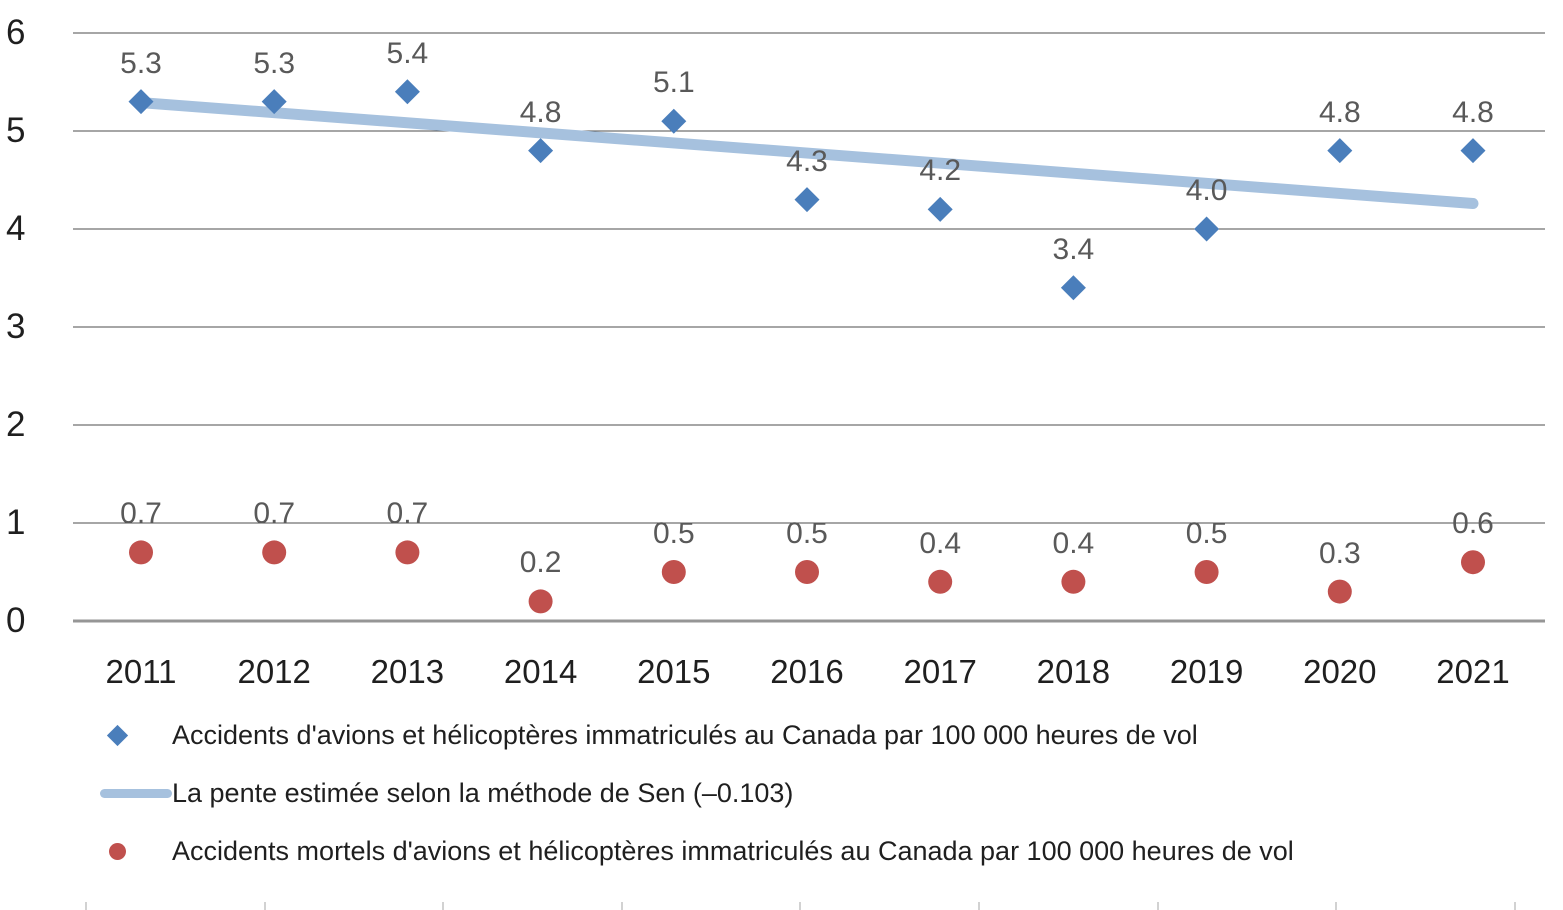 The width and height of the screenshot is (1563, 910). Describe the element at coordinates (674, 121) in the screenshot. I see `data-point-2015-accidents` at that location.